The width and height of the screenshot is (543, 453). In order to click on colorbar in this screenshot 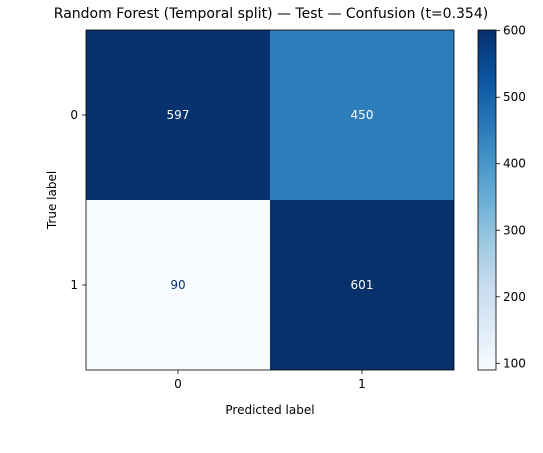, I will do `click(487, 200)`.